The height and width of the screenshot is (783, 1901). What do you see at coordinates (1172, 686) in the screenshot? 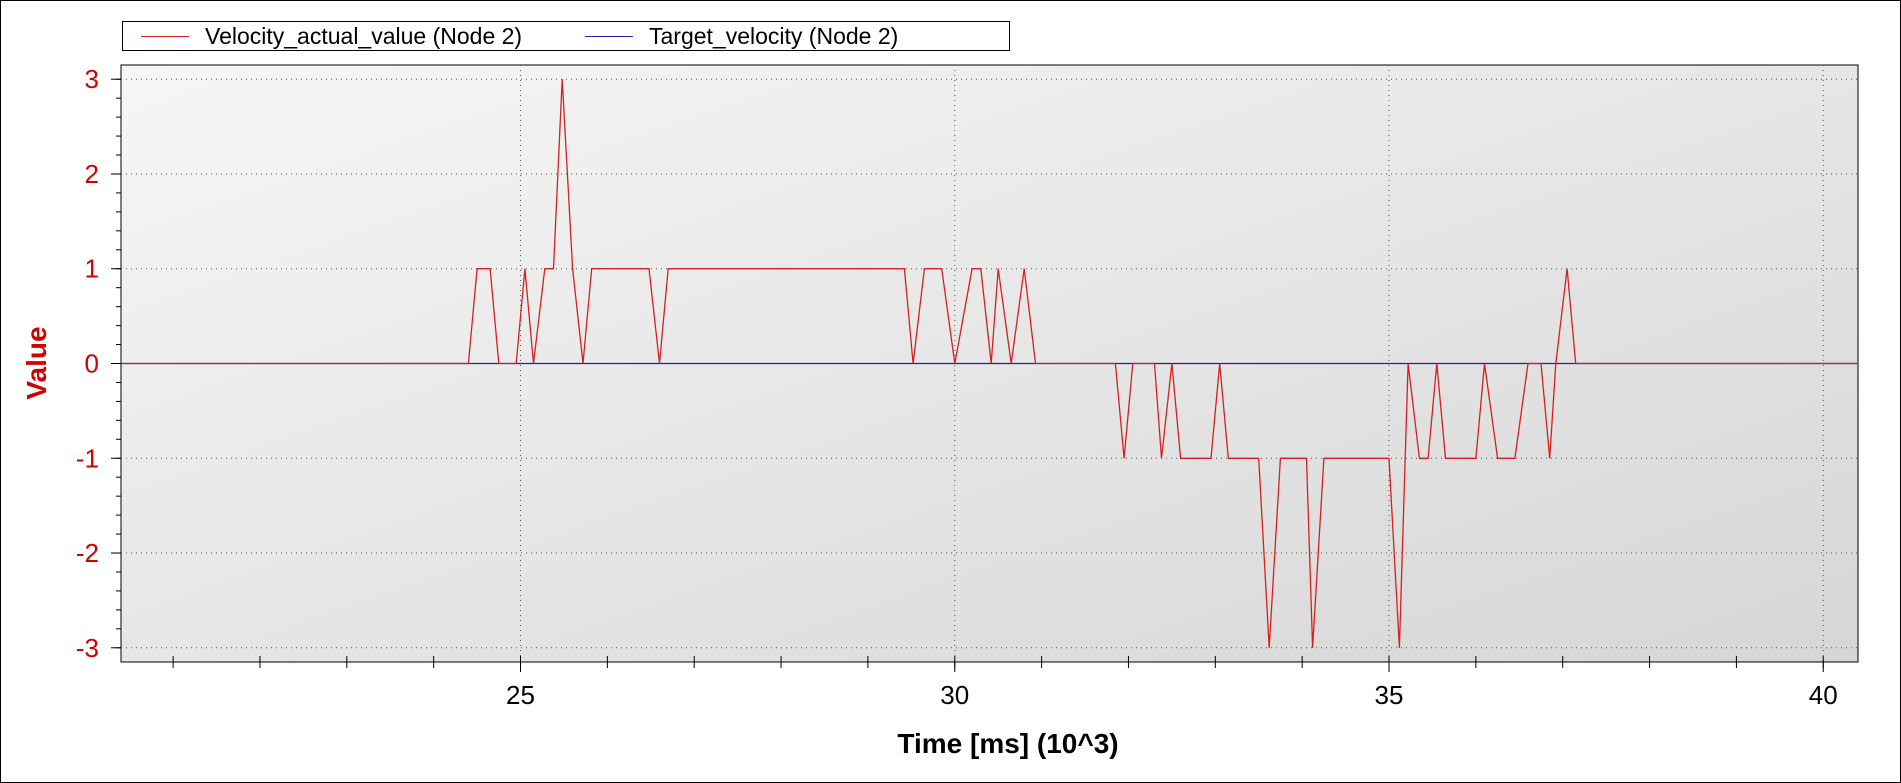
I see `x-axis-ticks: 25 30 35 40` at bounding box center [1172, 686].